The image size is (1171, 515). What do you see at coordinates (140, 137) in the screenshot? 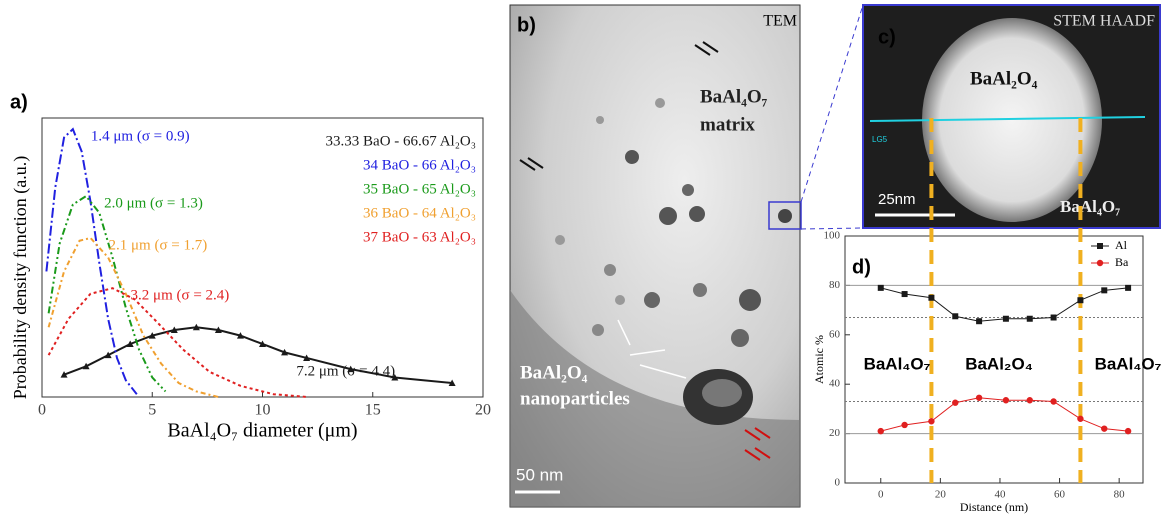
I see `curve-annotation: 1.4 μm (σ = 0.9)` at bounding box center [140, 137].